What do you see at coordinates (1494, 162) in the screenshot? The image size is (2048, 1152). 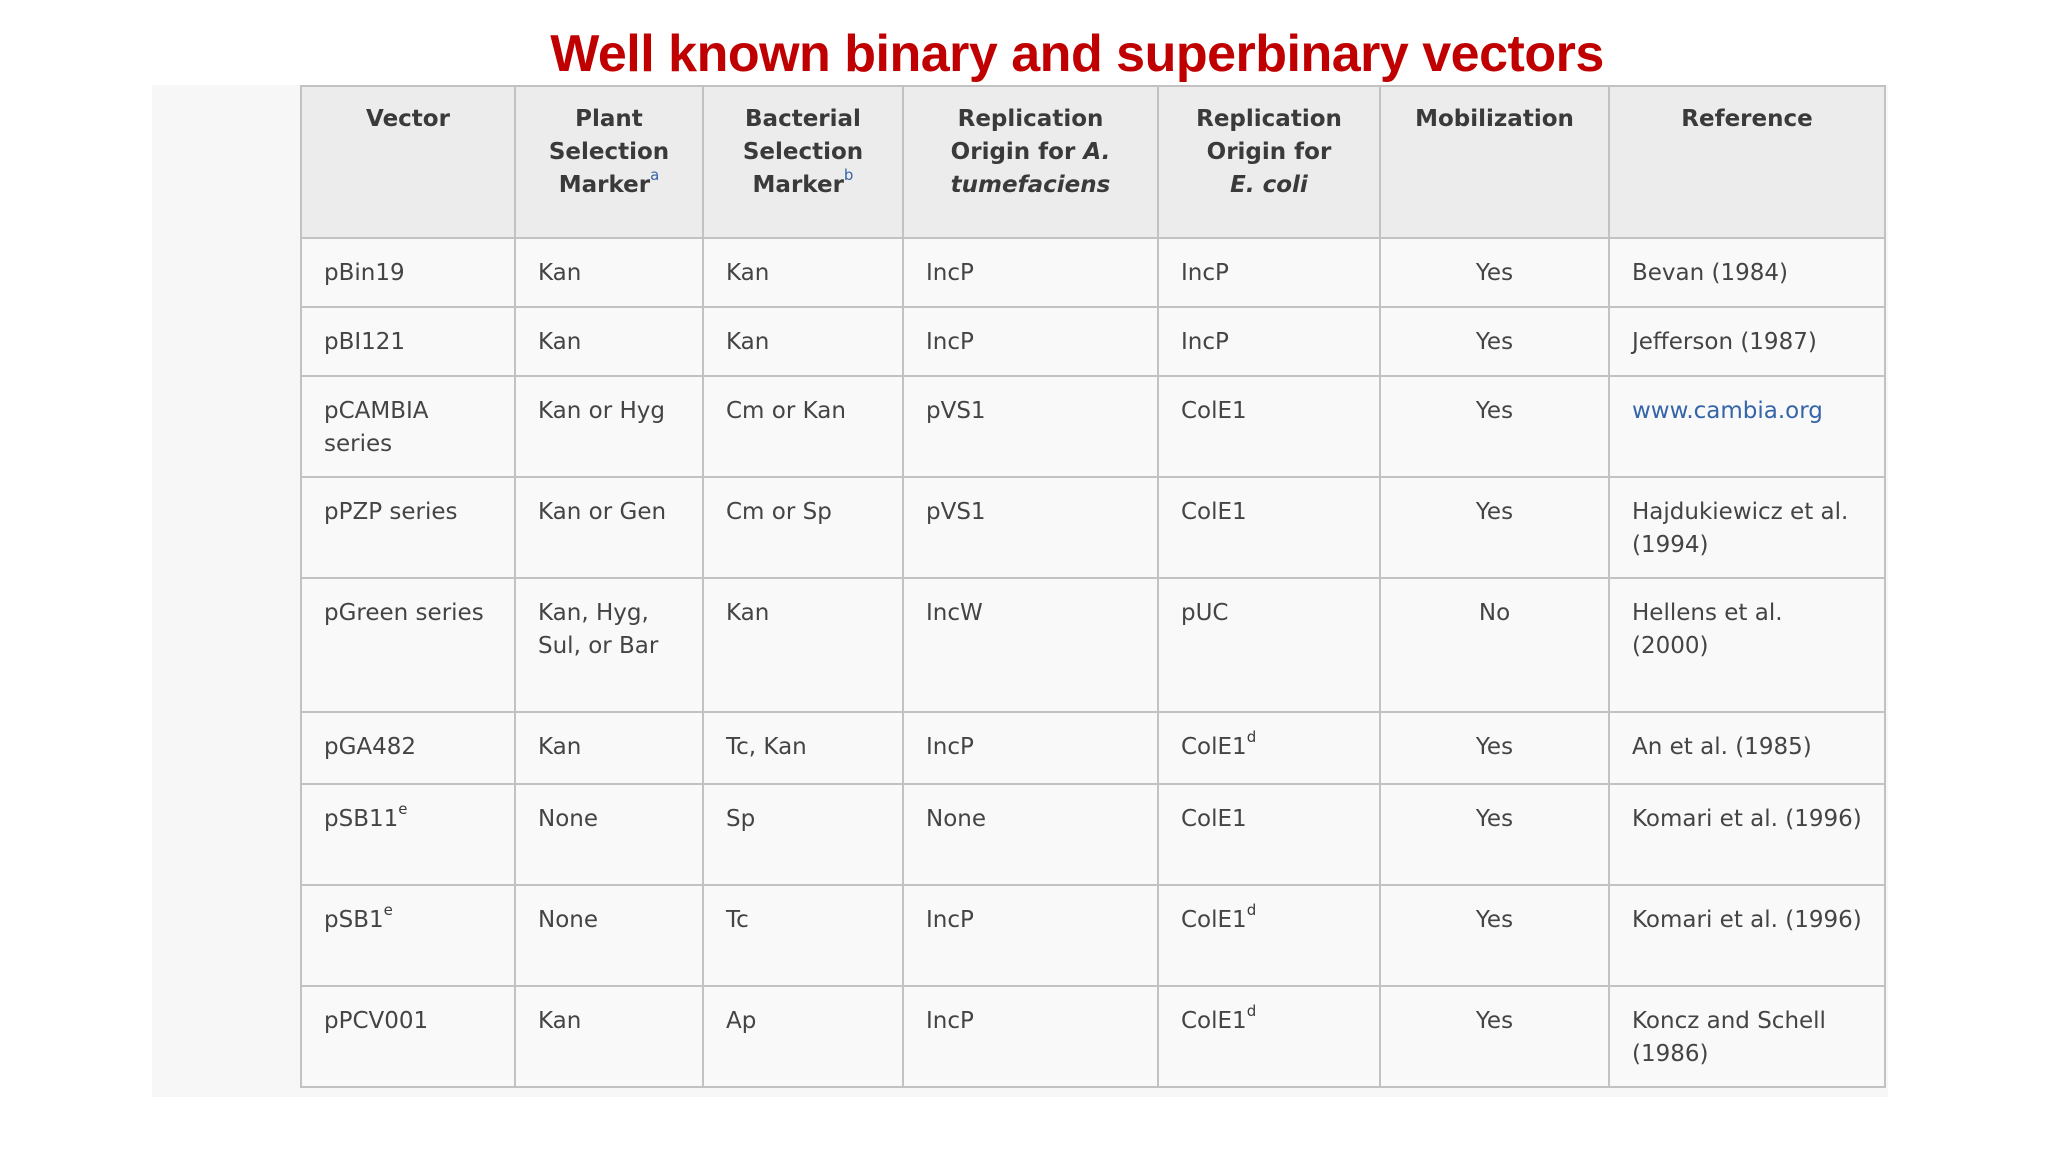 I see `header-mobilization: Mobilization` at bounding box center [1494, 162].